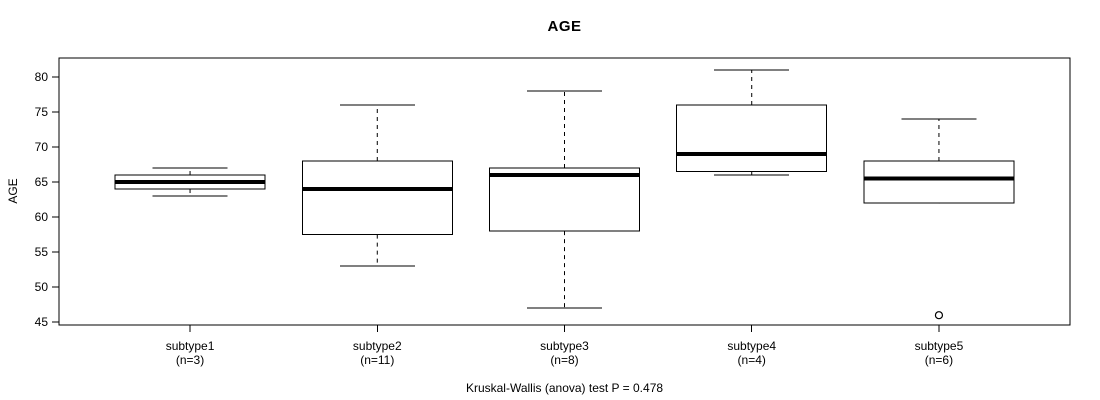 The height and width of the screenshot is (400, 1100). Describe the element at coordinates (377, 346) in the screenshot. I see `x-category-label-subtype2: subtype2` at that location.